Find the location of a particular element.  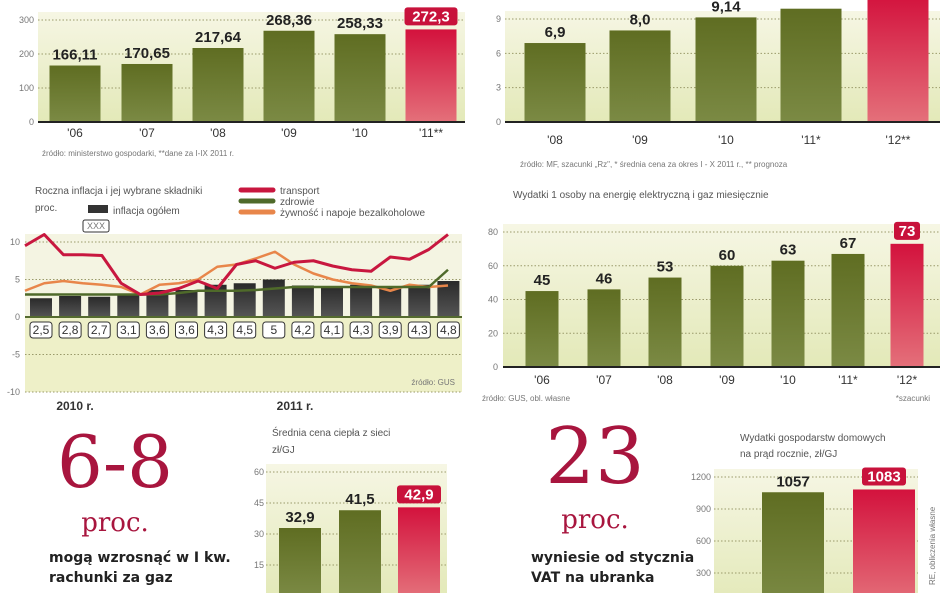

x-tick-label: '12* is located at coordinates (907, 380).